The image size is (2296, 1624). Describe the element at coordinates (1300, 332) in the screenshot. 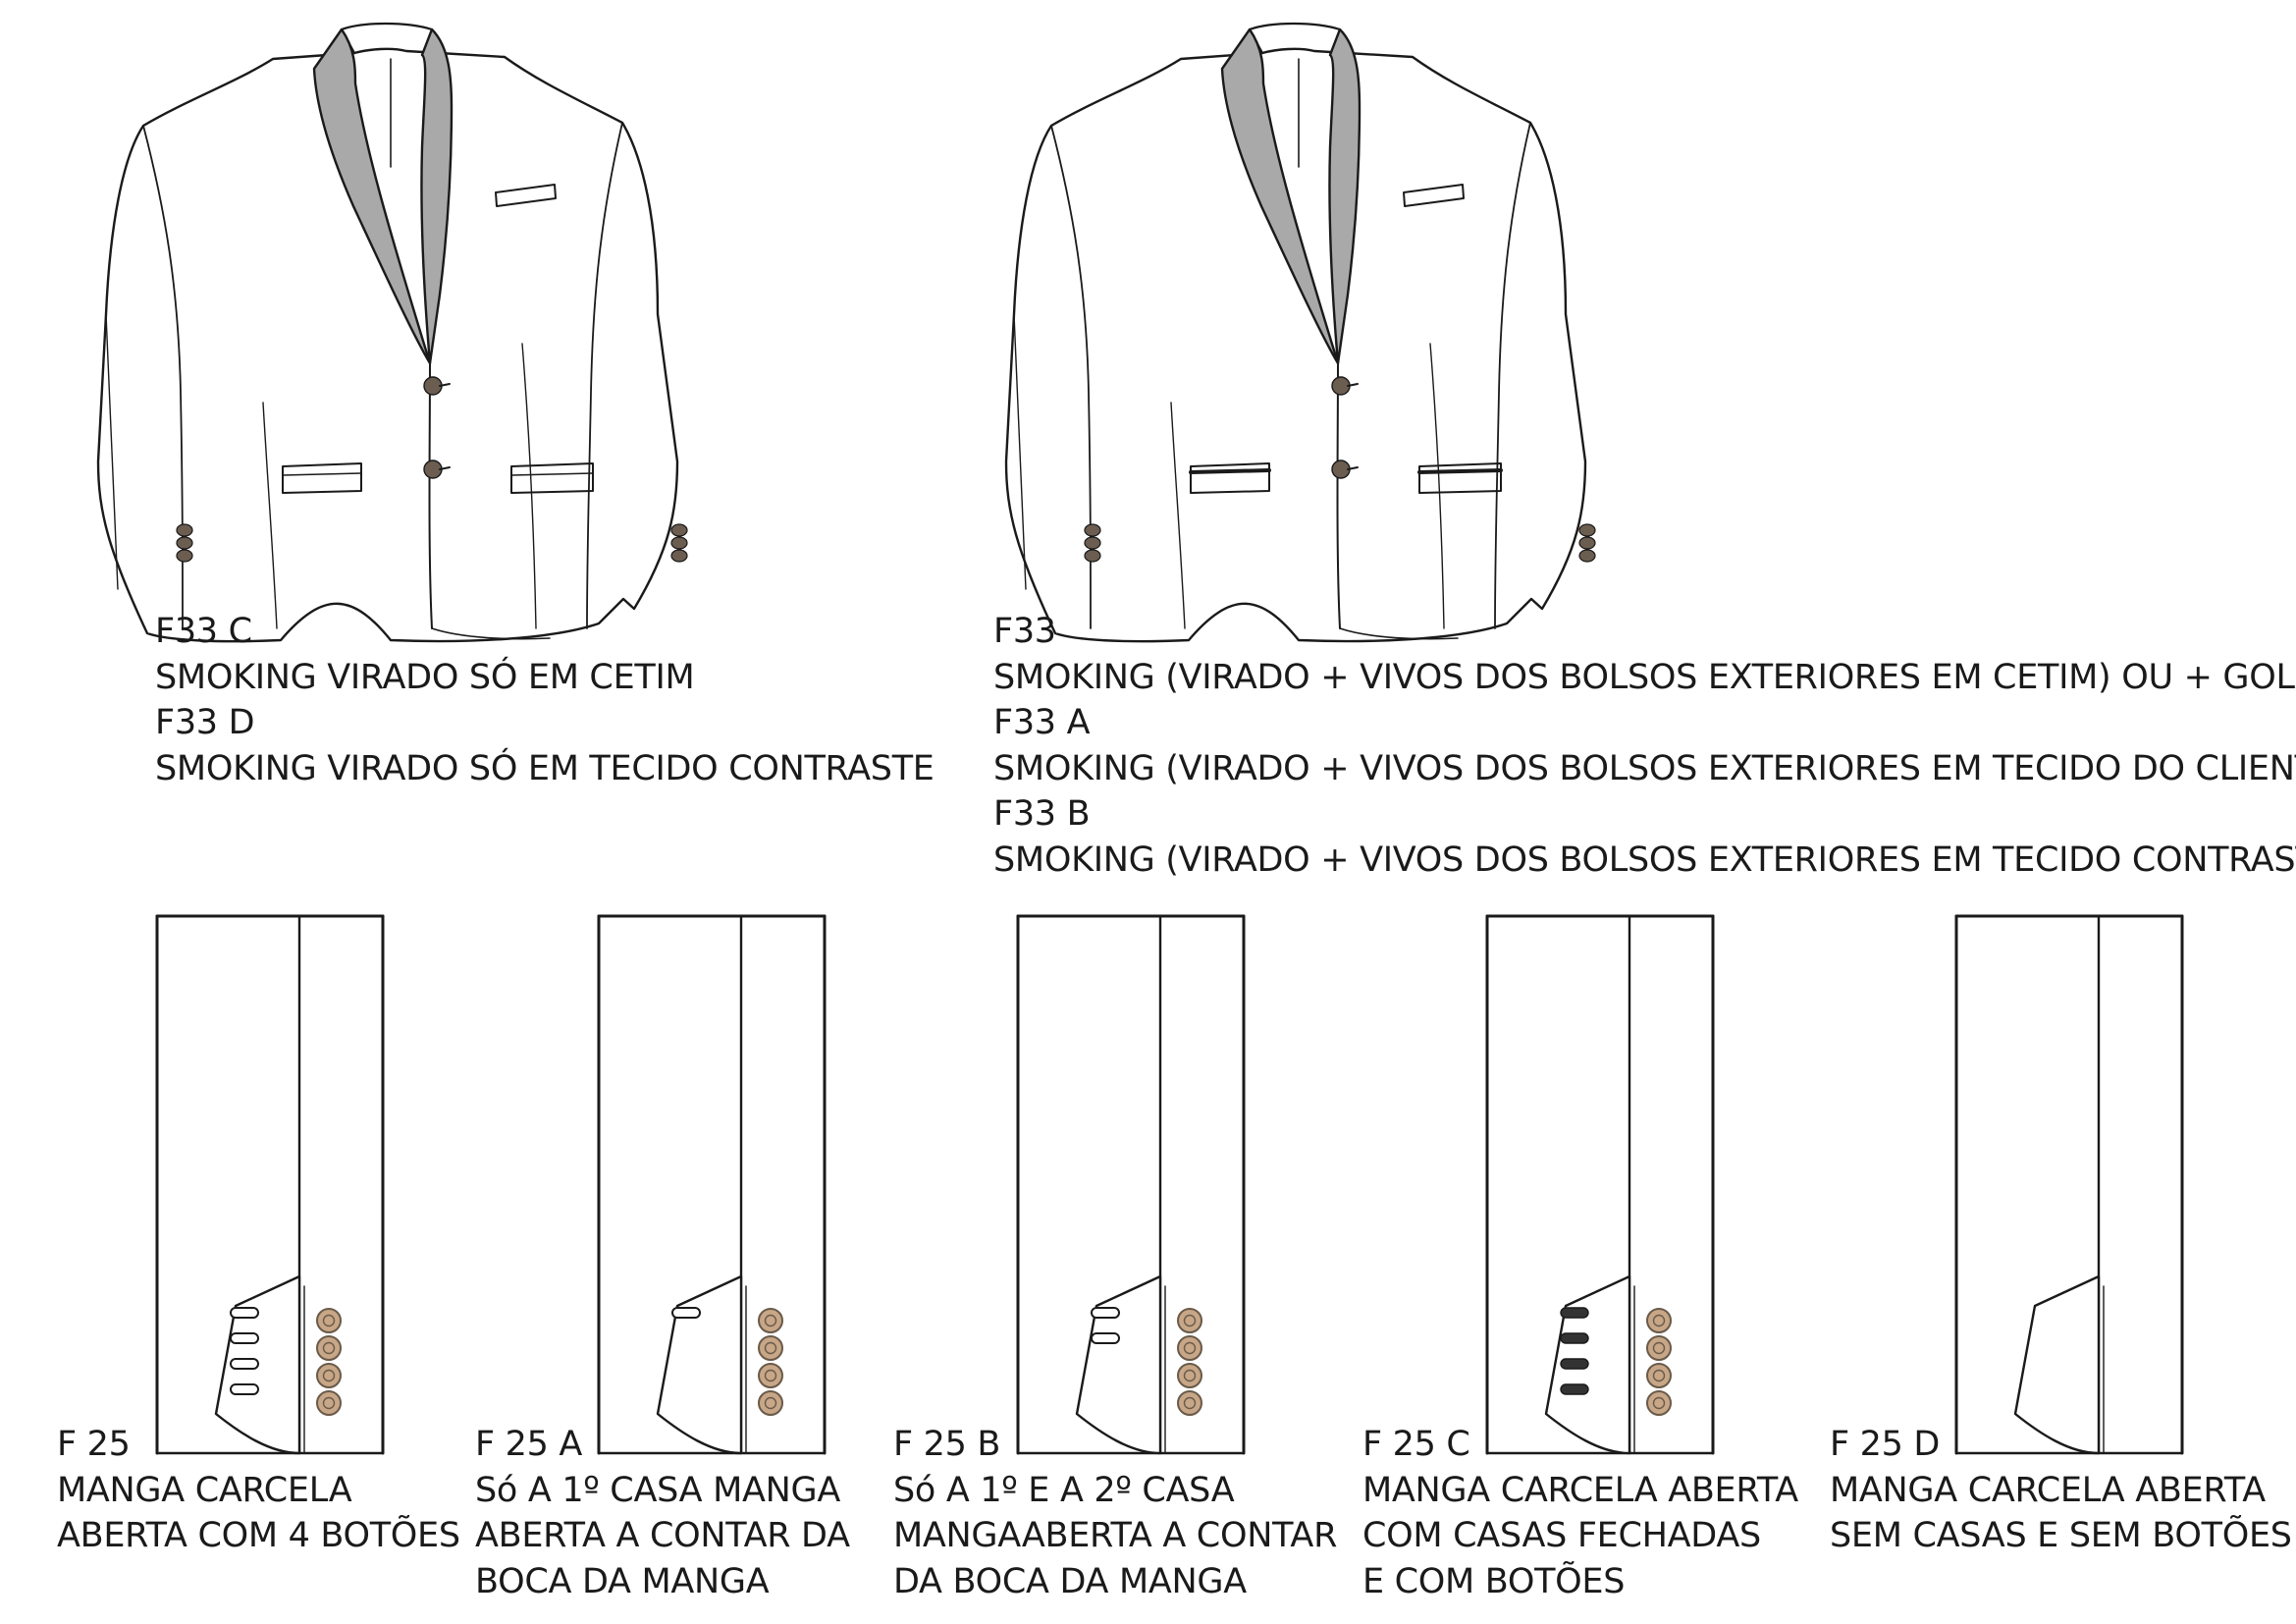

I see `jacket-f33-drawing` at that location.